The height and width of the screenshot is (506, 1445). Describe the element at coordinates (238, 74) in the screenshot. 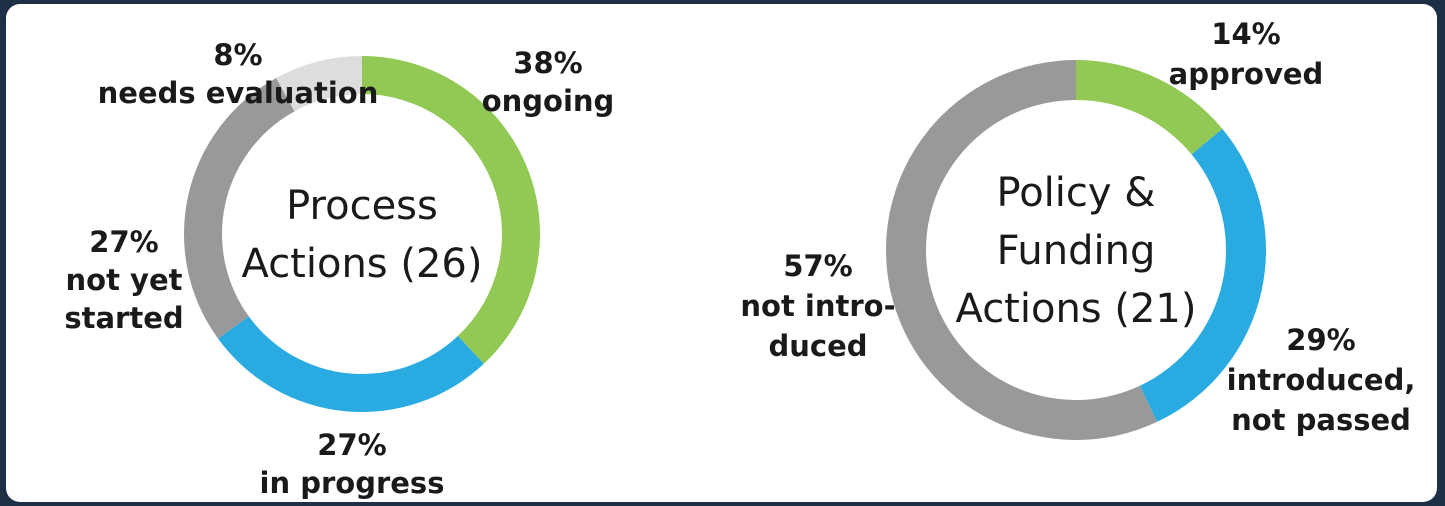

I see `slice-label-needs-evaluation: 8% needs evaluation` at that location.